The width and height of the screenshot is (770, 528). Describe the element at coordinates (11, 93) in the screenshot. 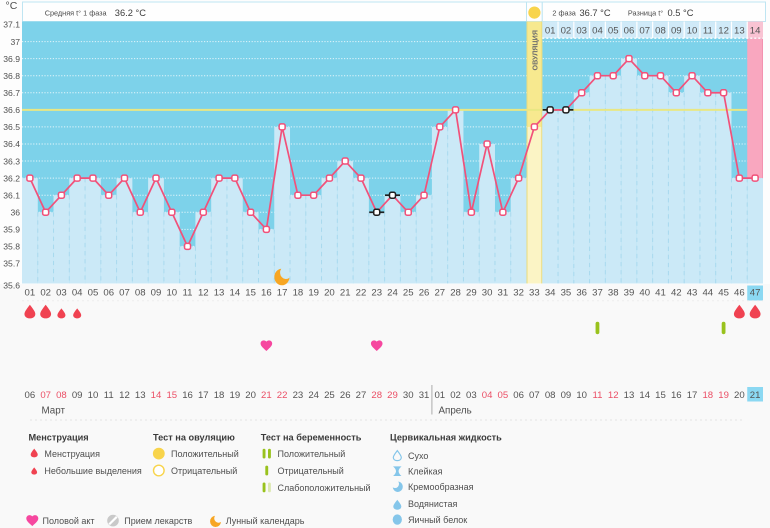

I see `svg-text: 36.7` at that location.